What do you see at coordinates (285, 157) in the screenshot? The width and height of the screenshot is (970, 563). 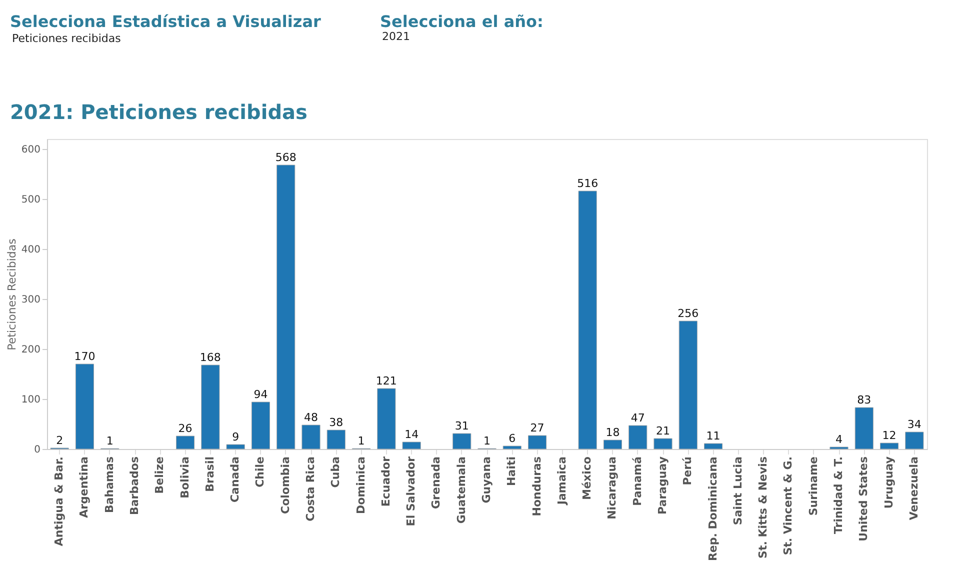 I see `data-label: 568` at bounding box center [285, 157].